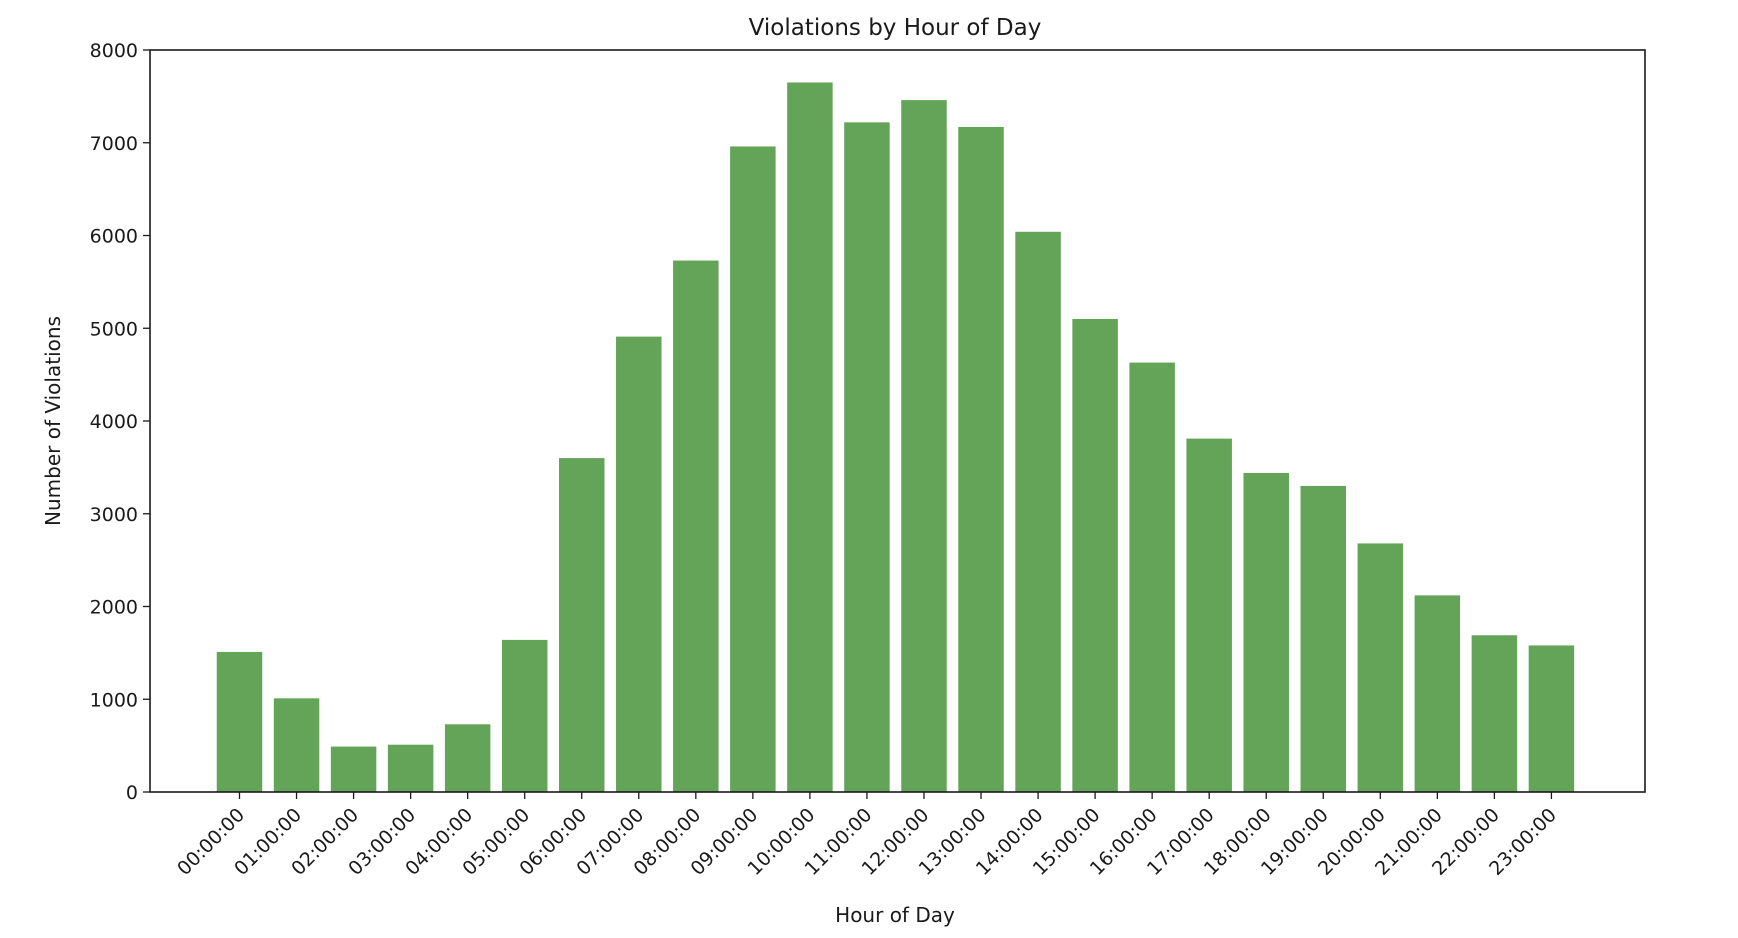  Describe the element at coordinates (895, 28) in the screenshot. I see `chart-title: Violations by Hour of Day` at that location.